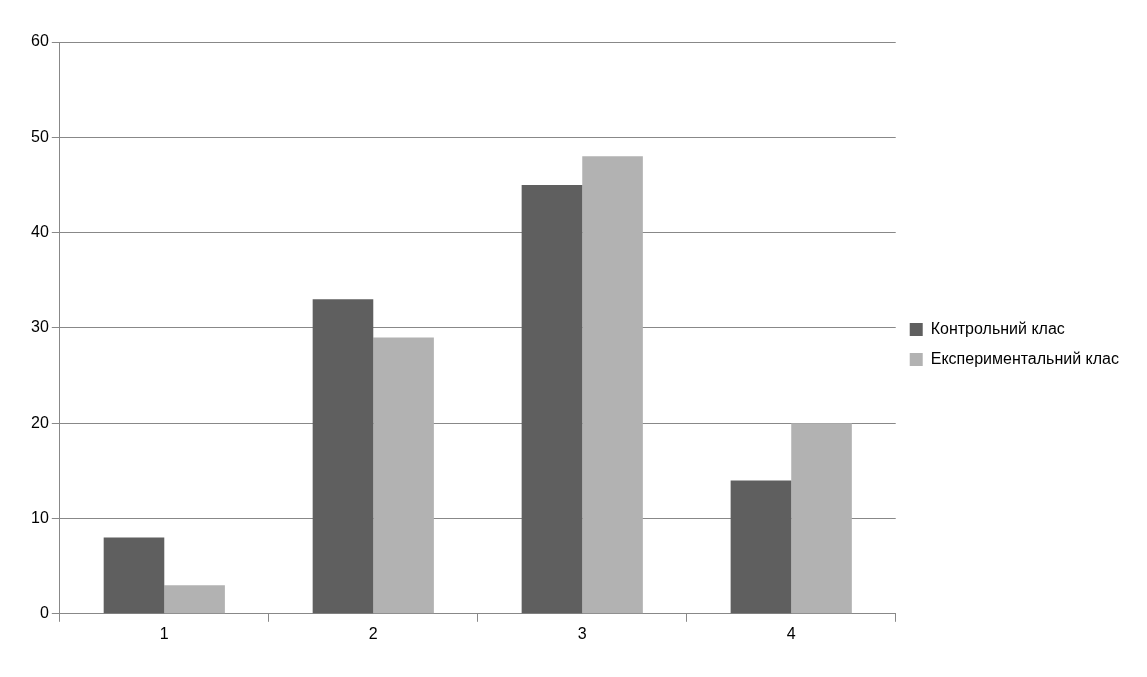 This screenshot has height=677, width=1147. I want to click on y-tick-label: 40, so click(40, 232).